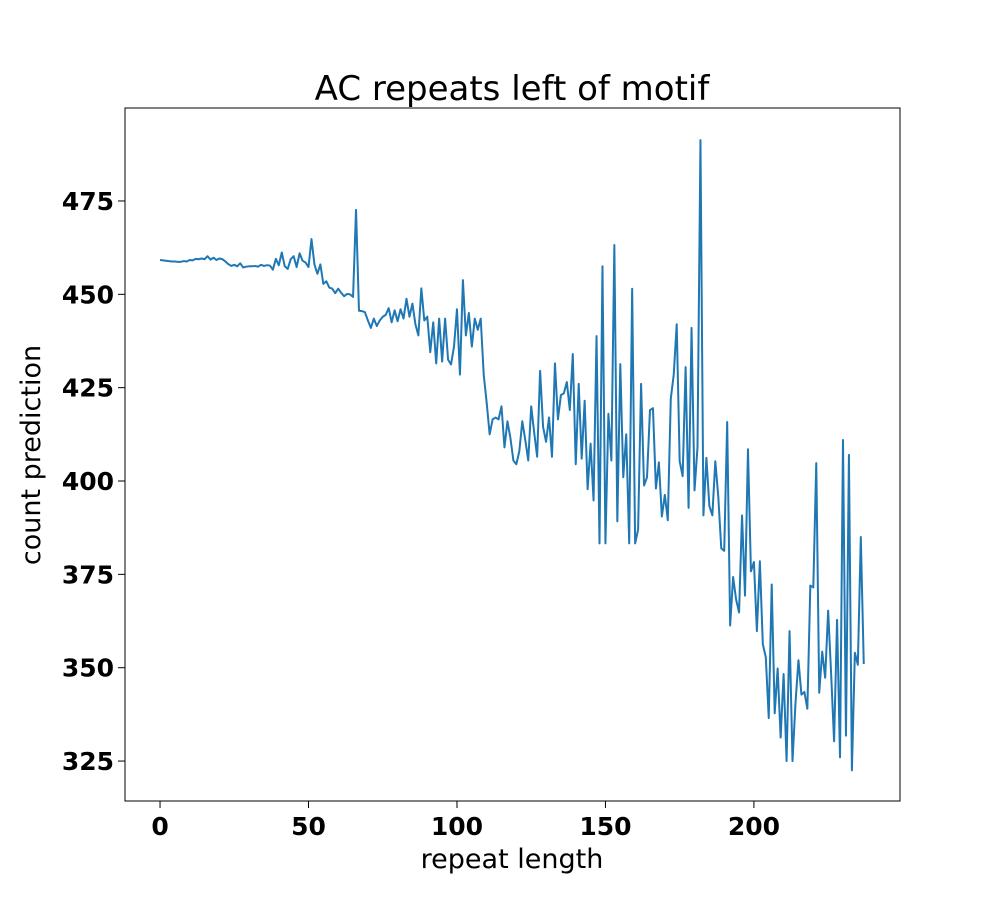  I want to click on y-tick-label: 325, so click(88, 761).